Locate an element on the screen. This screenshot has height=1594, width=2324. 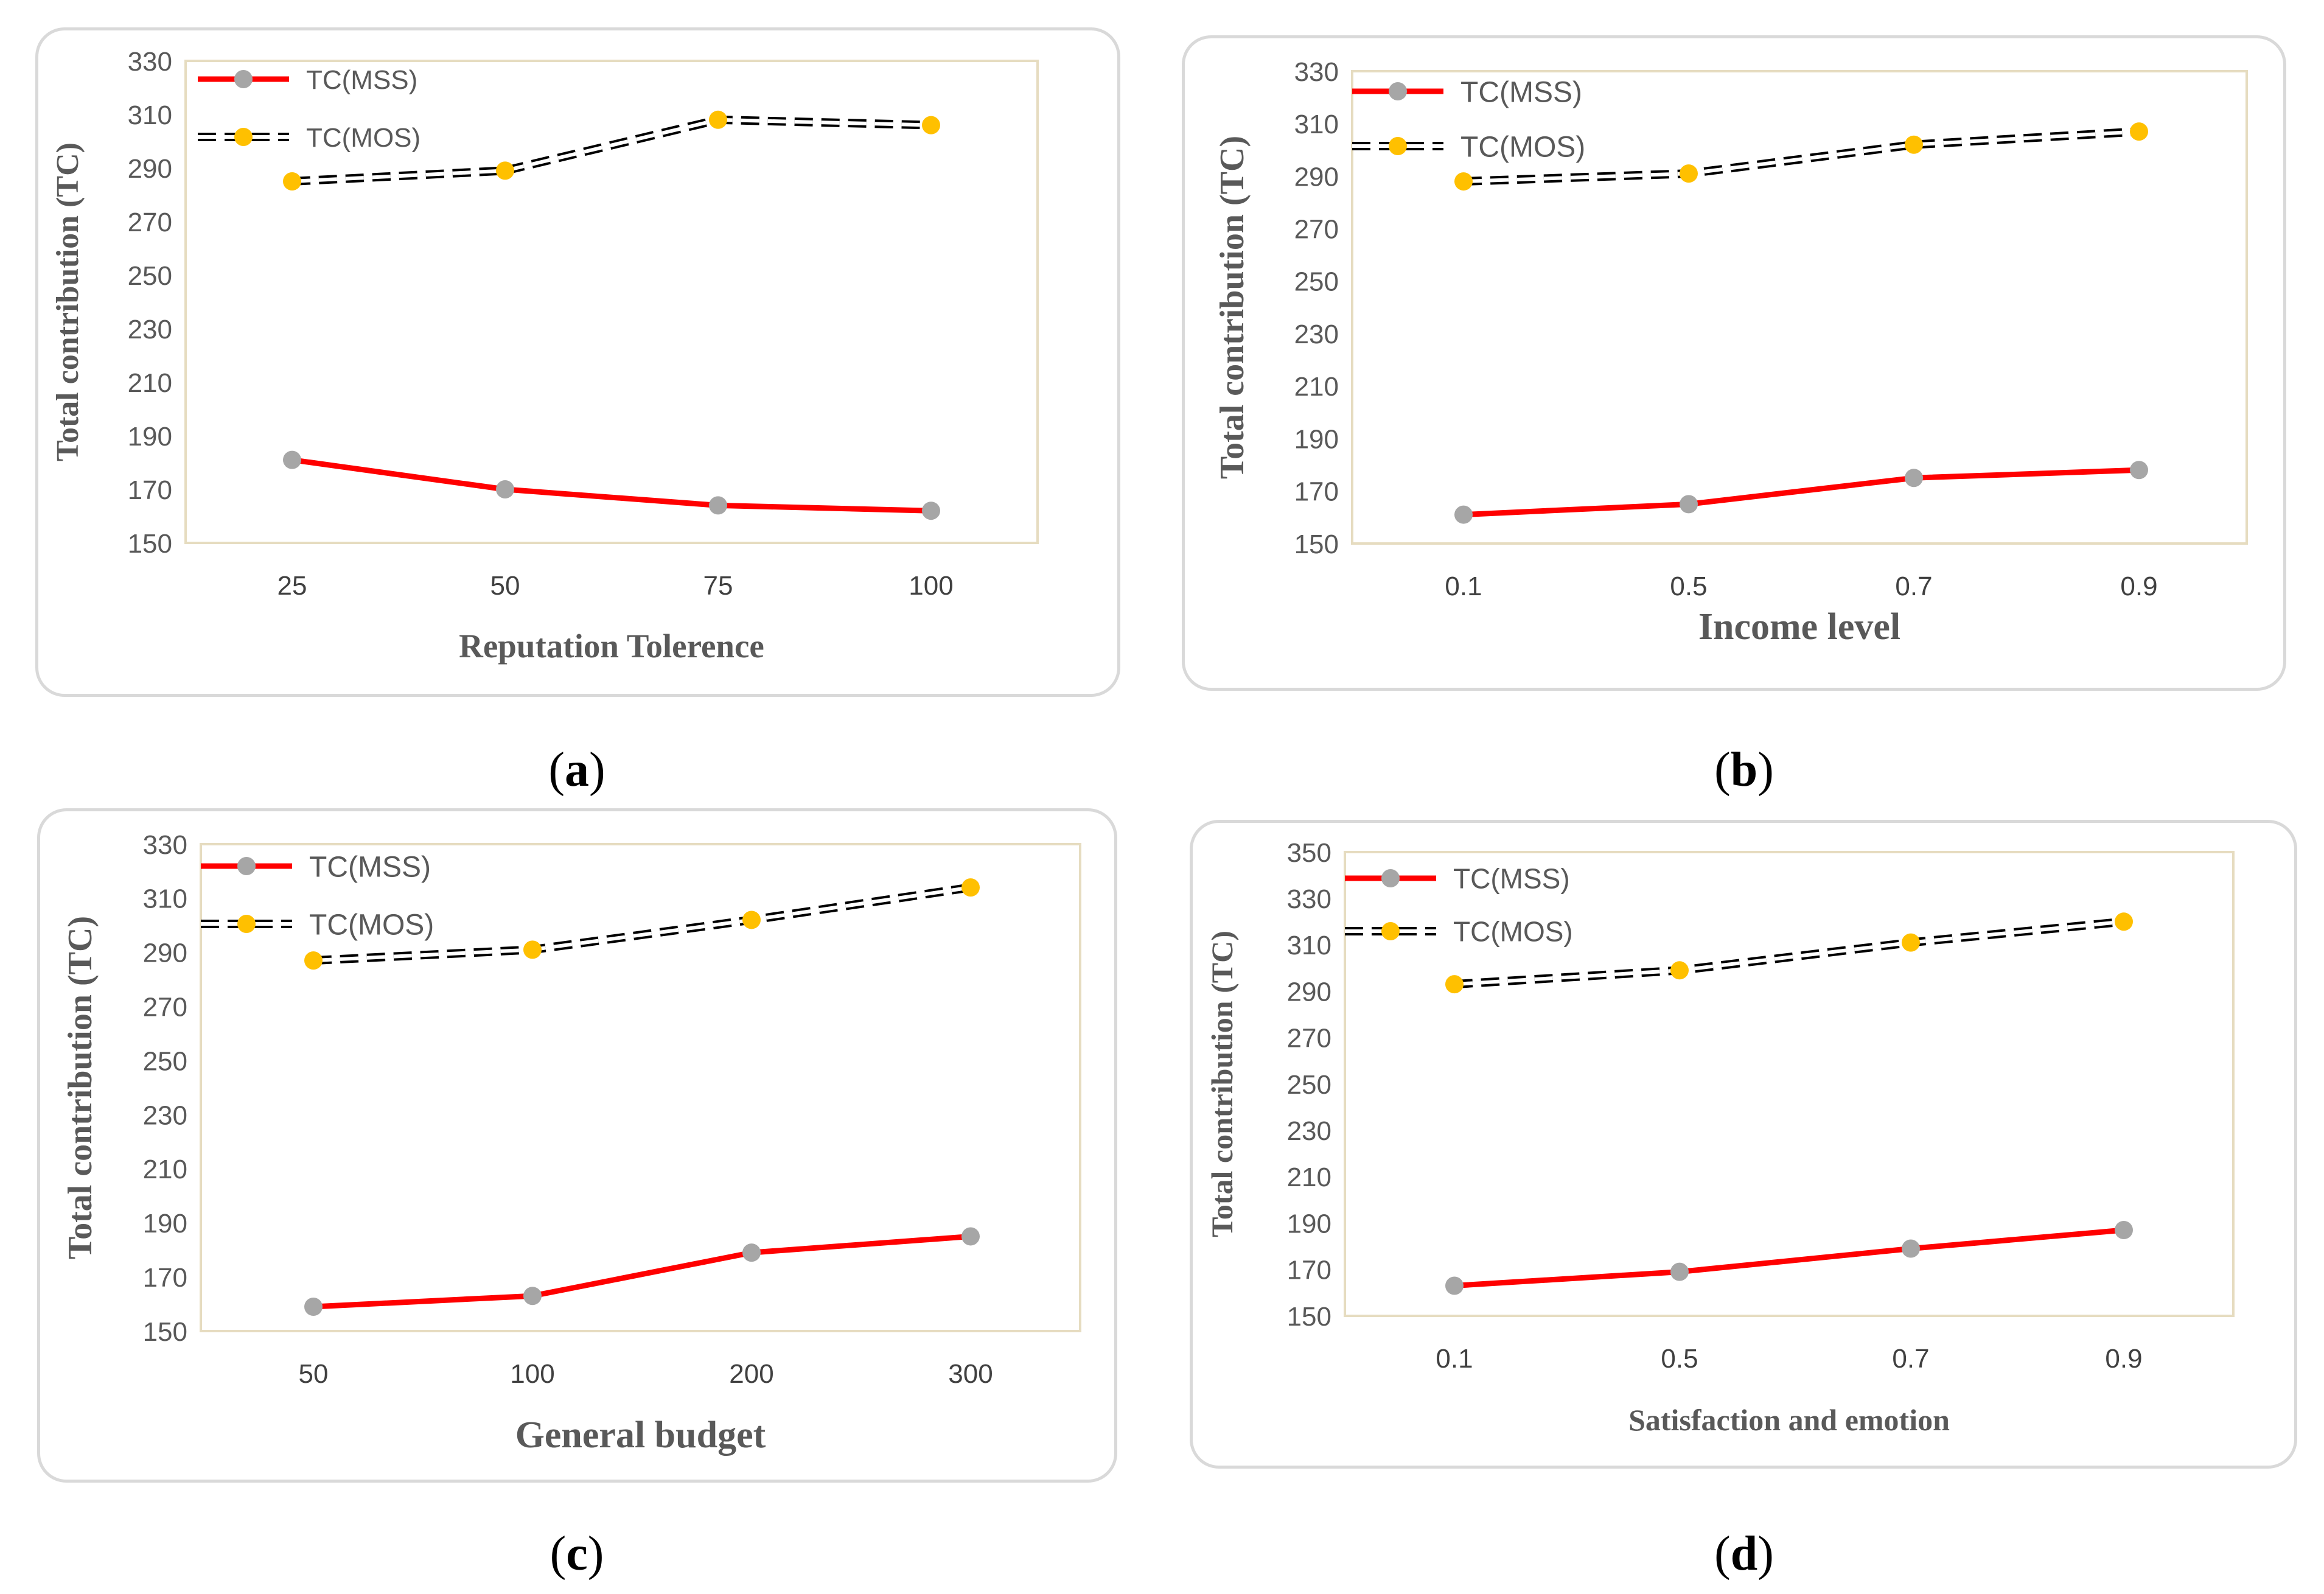
y-tick-label-b: 310 is located at coordinates (1316, 124).